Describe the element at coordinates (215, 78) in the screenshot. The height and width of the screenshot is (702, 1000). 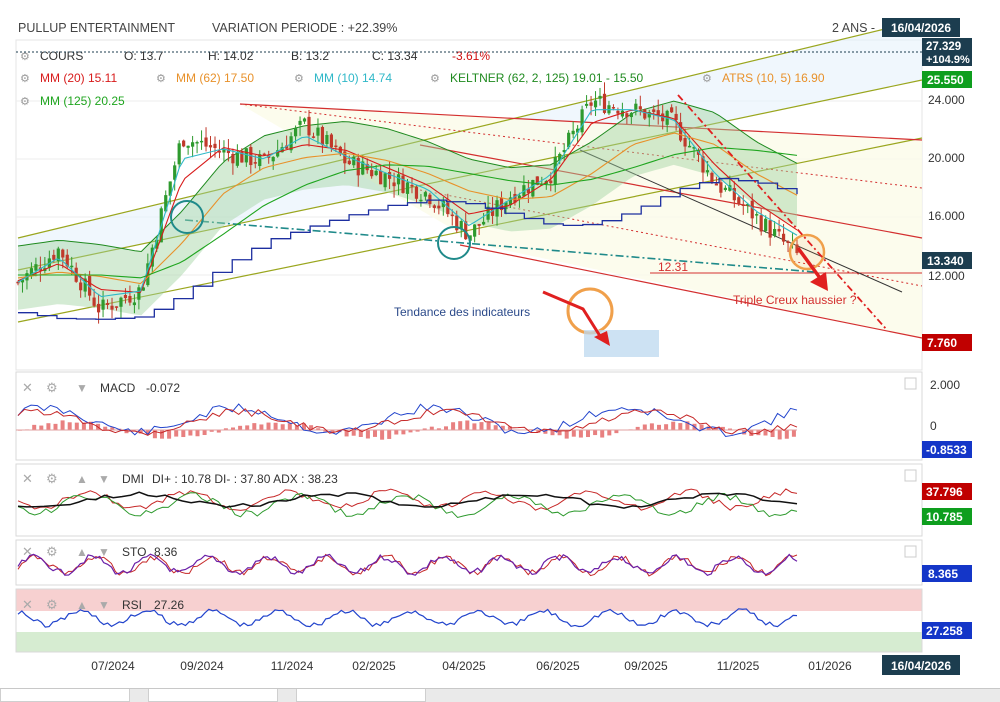
I see `legend-mm62: MM (62) 17.50` at that location.